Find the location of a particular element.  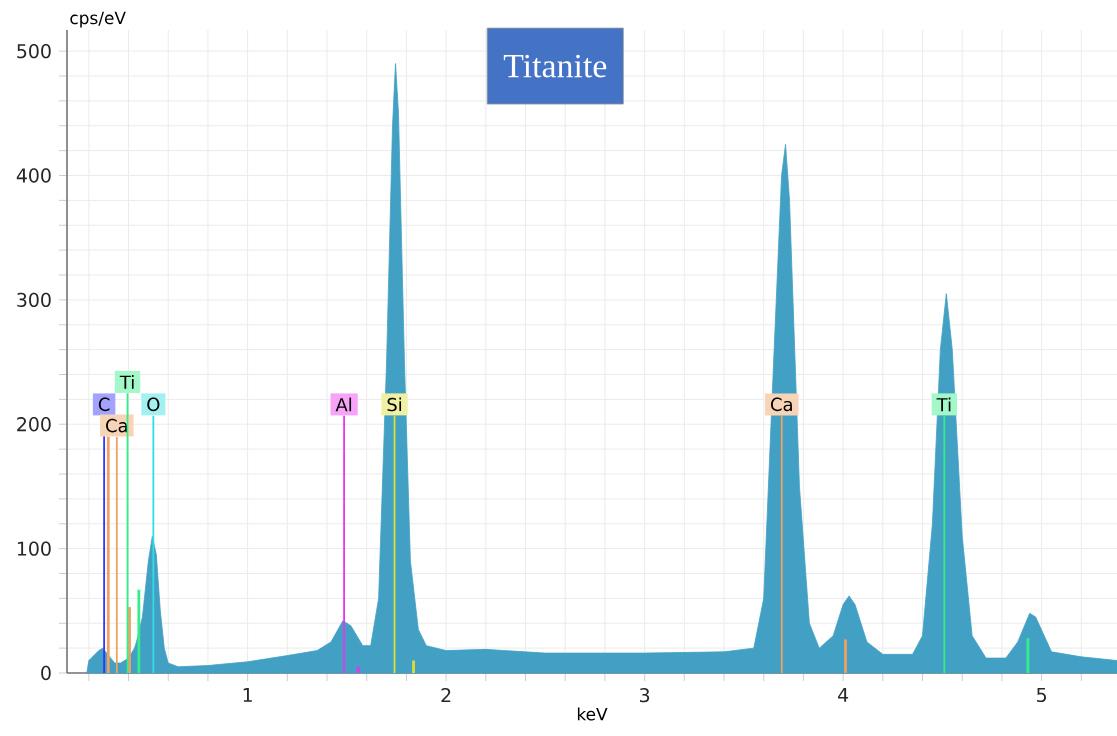

text: Titanite is located at coordinates (555, 66).